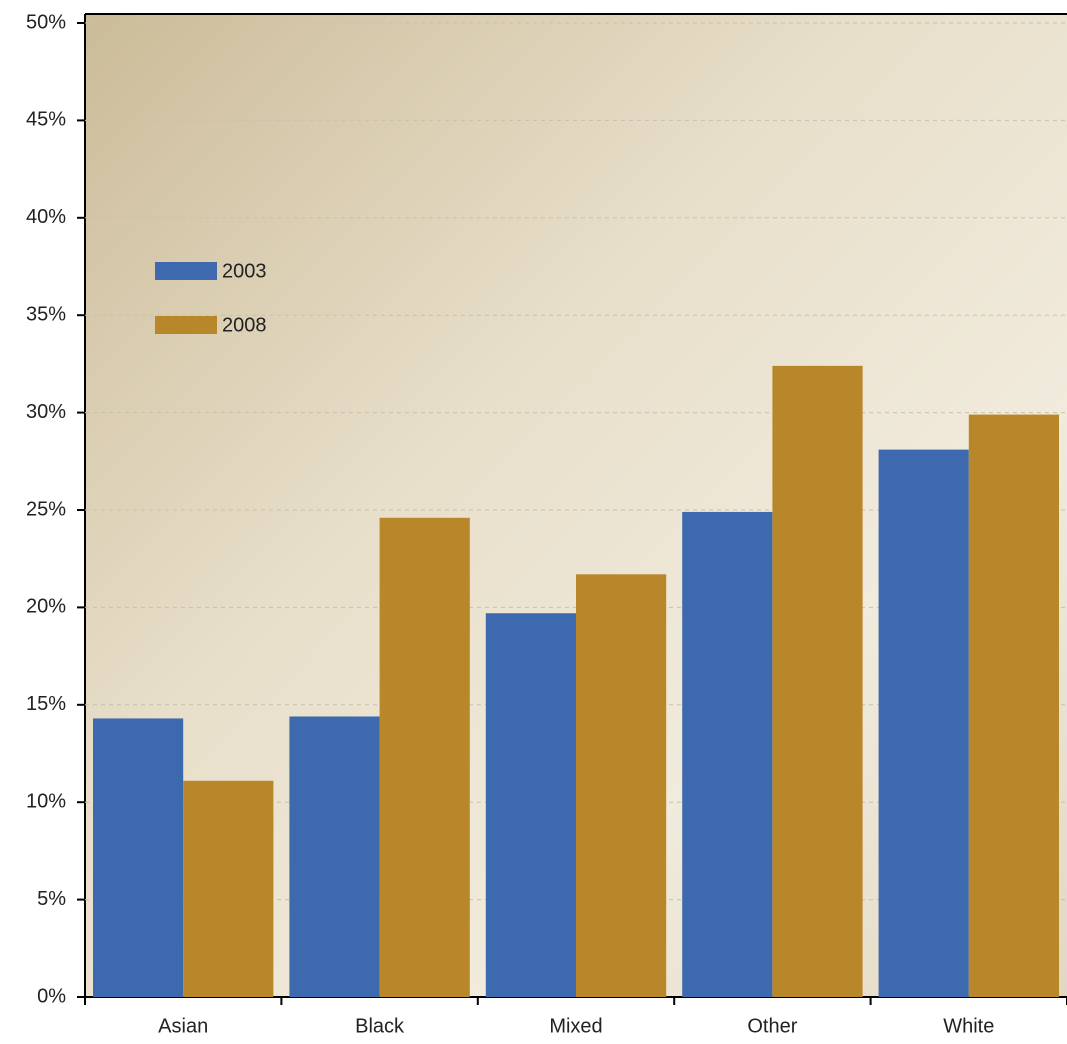 This screenshot has height=1044, width=1067. I want to click on y-tick-label: 45%, so click(46, 120).